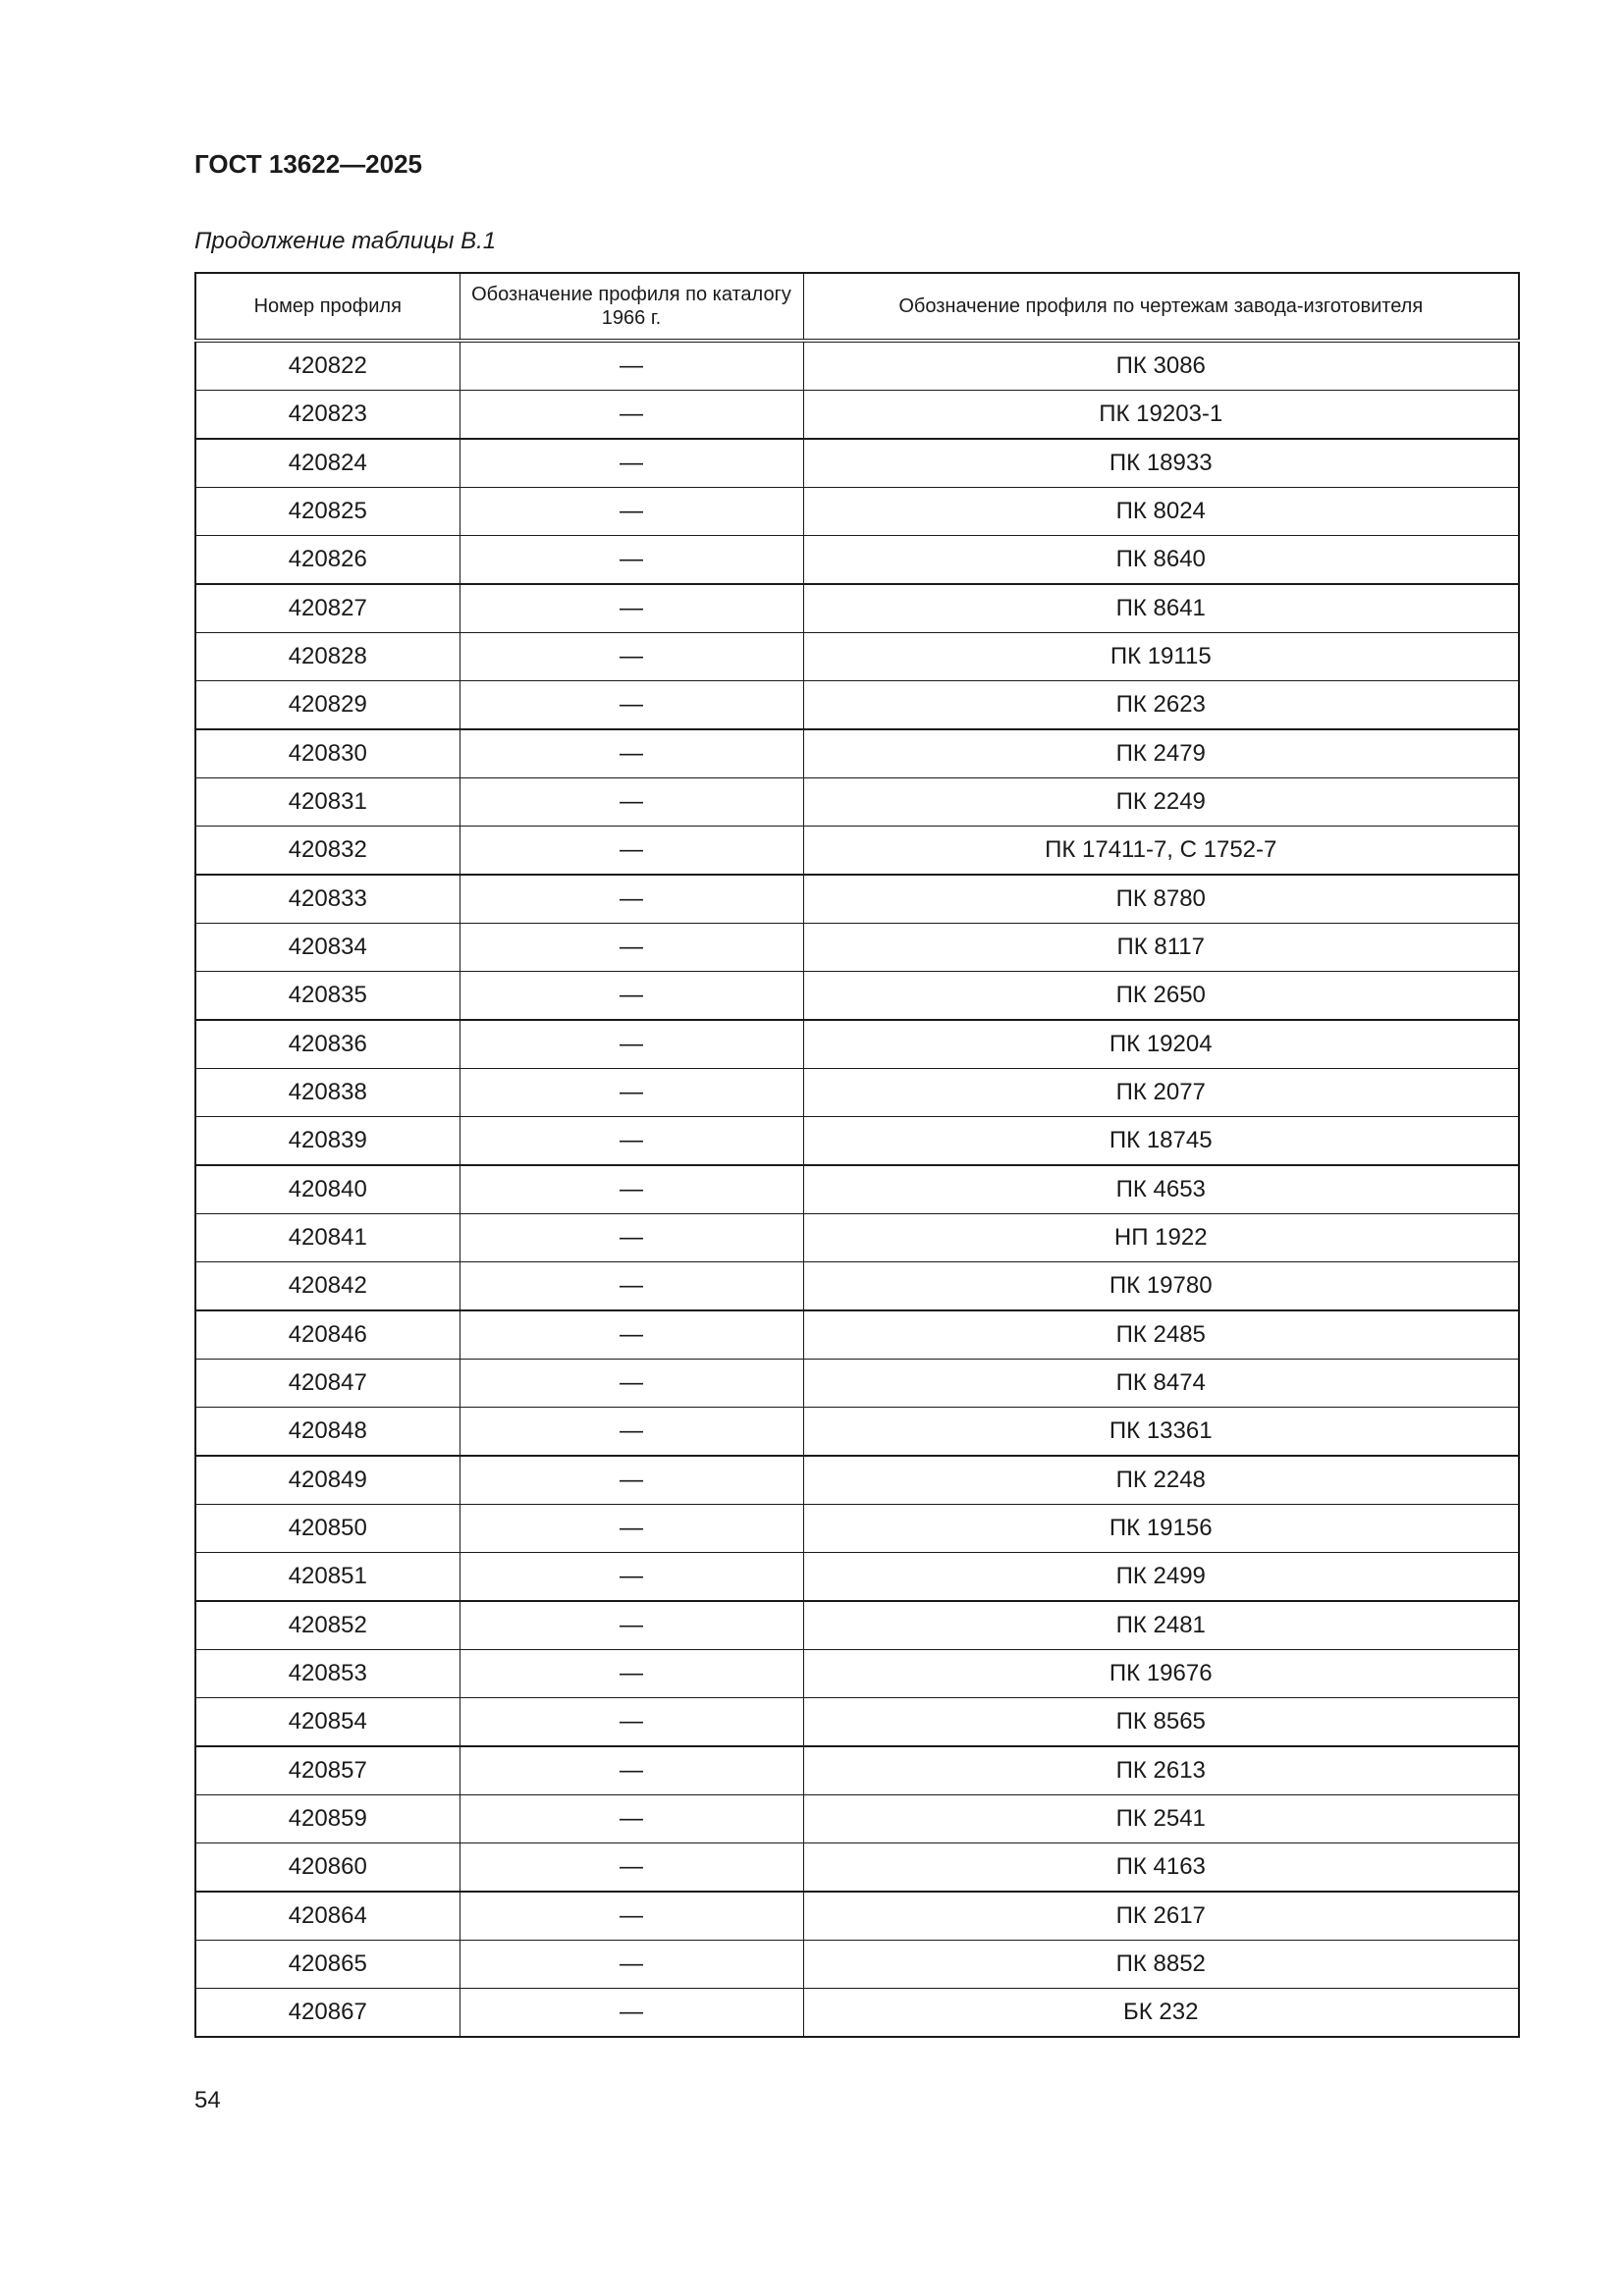 The image size is (1624, 2296). Describe the element at coordinates (1161, 1770) in the screenshot. I see `manufacturer-drawing-cell: ПК 2613` at that location.